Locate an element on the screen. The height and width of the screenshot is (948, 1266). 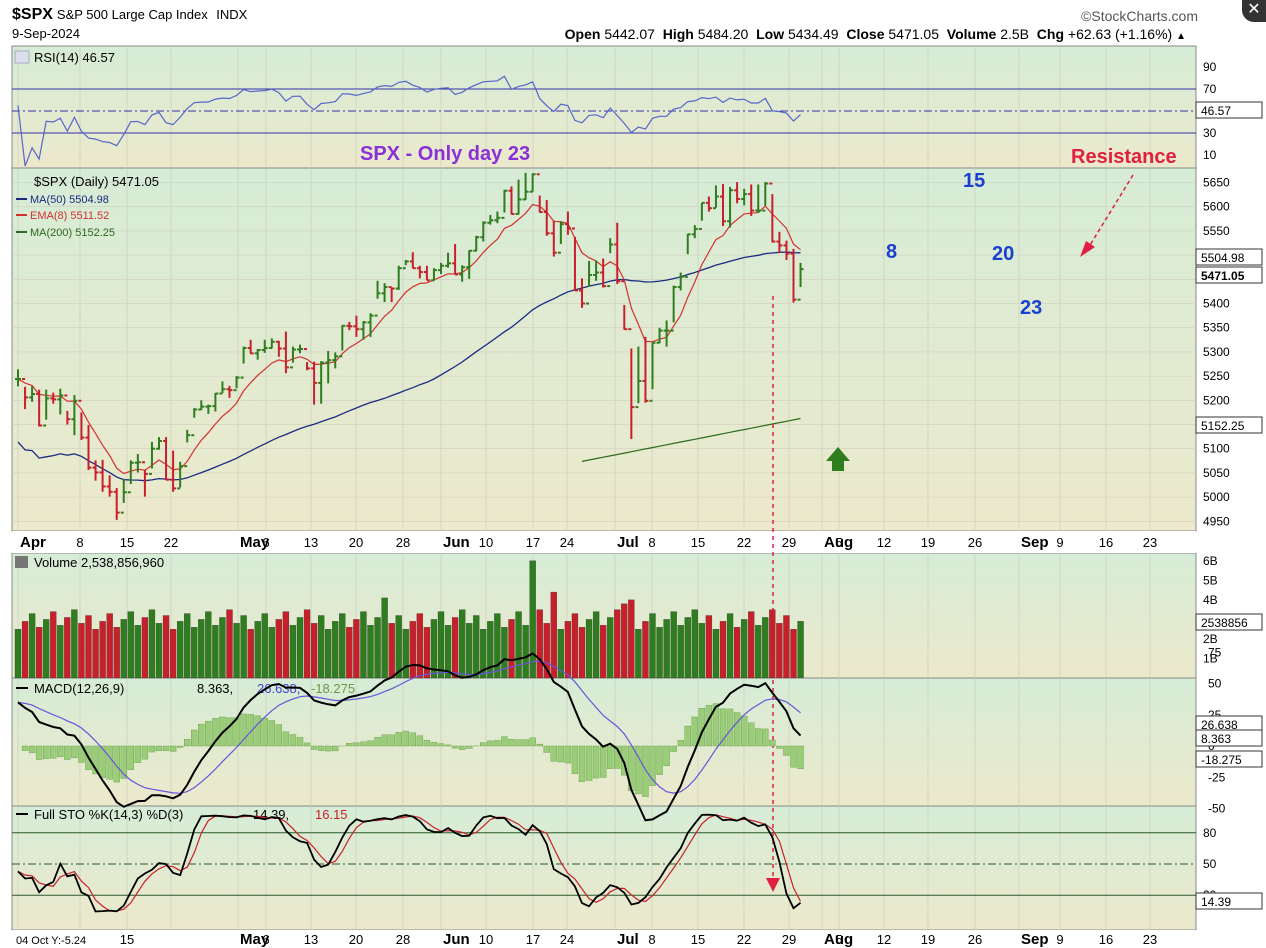
macd-tick: -50 is located at coordinates (1217, 809).